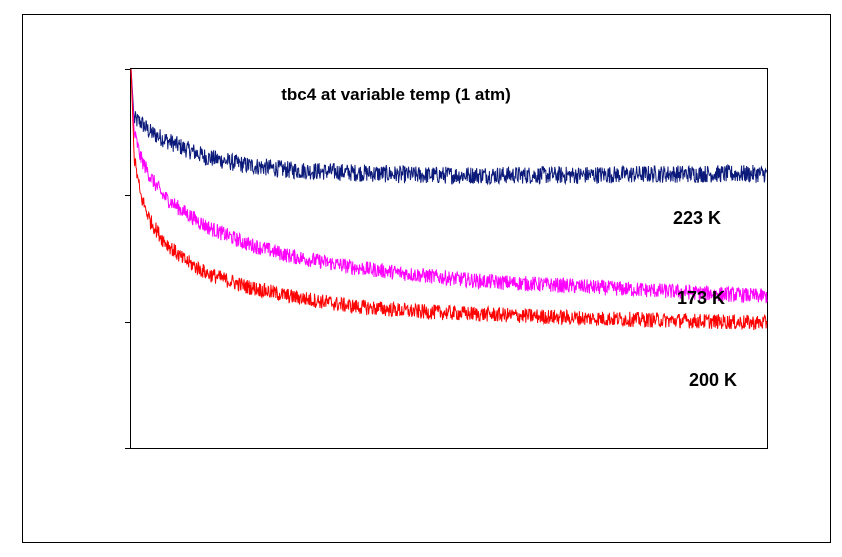  What do you see at coordinates (128, 259) in the screenshot?
I see `y-axis-ticks` at bounding box center [128, 259].